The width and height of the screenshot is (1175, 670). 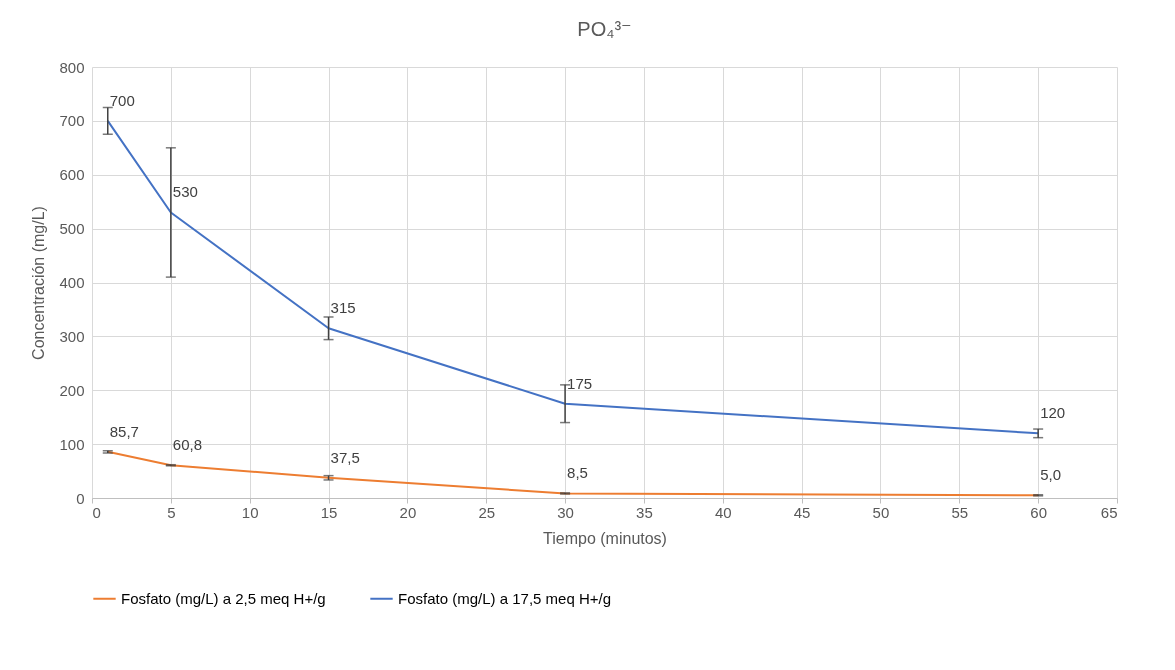 I want to click on y-axis-title: Concentración (mg/L), so click(x=39, y=283).